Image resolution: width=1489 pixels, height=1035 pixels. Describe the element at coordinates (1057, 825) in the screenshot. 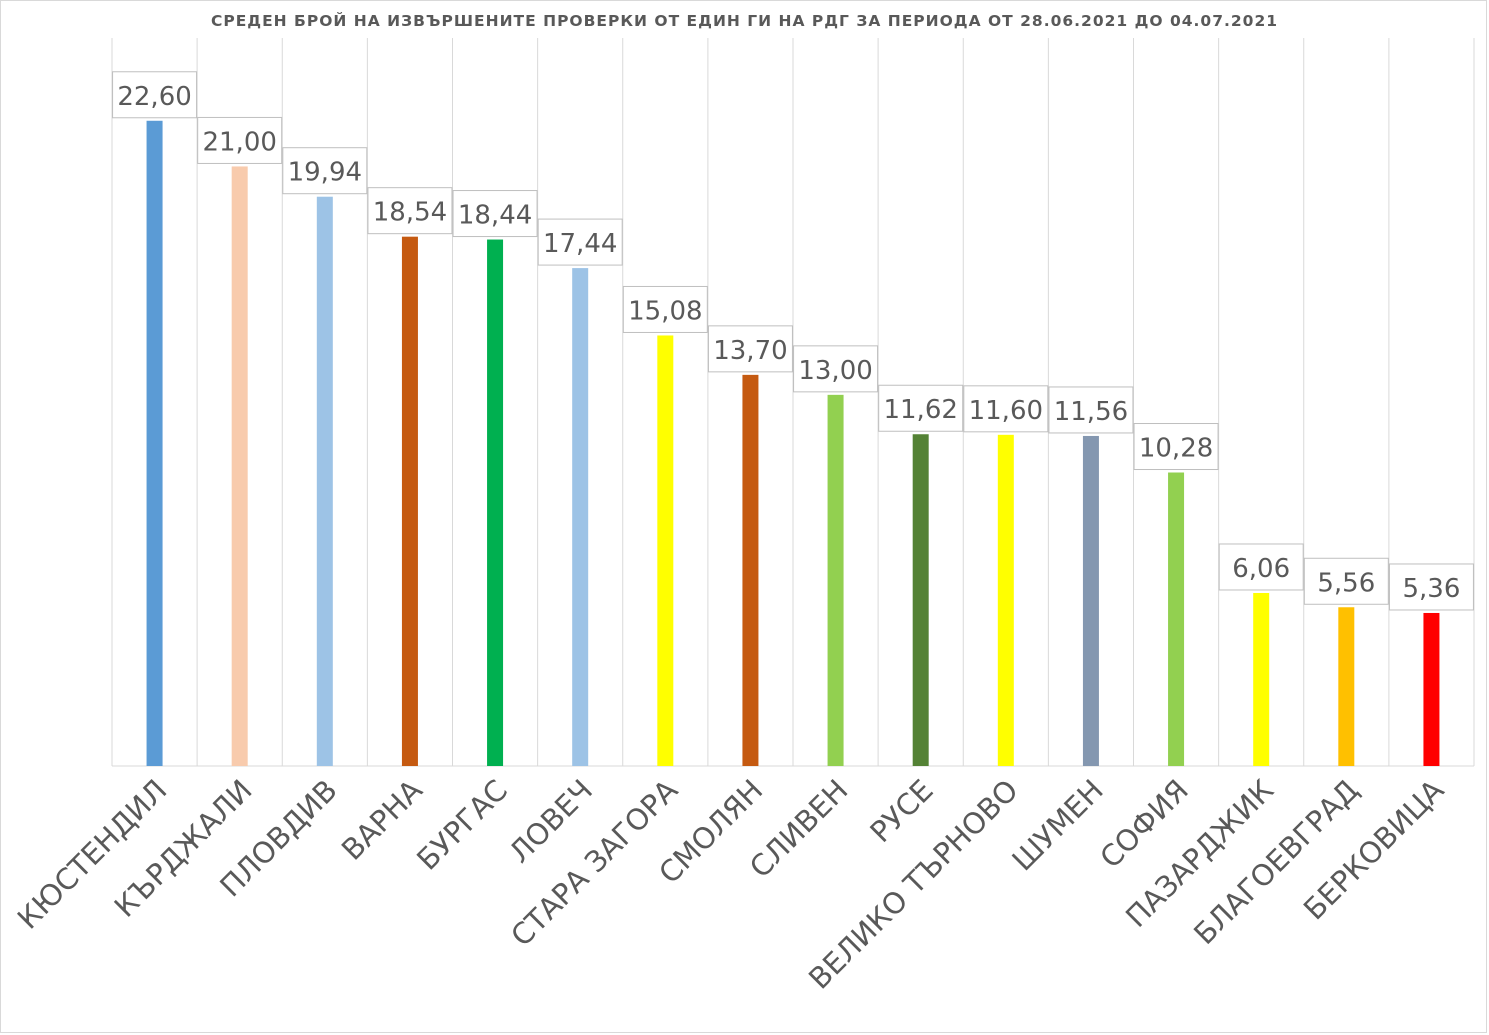

I see `category-label: ШУМЕН` at that location.